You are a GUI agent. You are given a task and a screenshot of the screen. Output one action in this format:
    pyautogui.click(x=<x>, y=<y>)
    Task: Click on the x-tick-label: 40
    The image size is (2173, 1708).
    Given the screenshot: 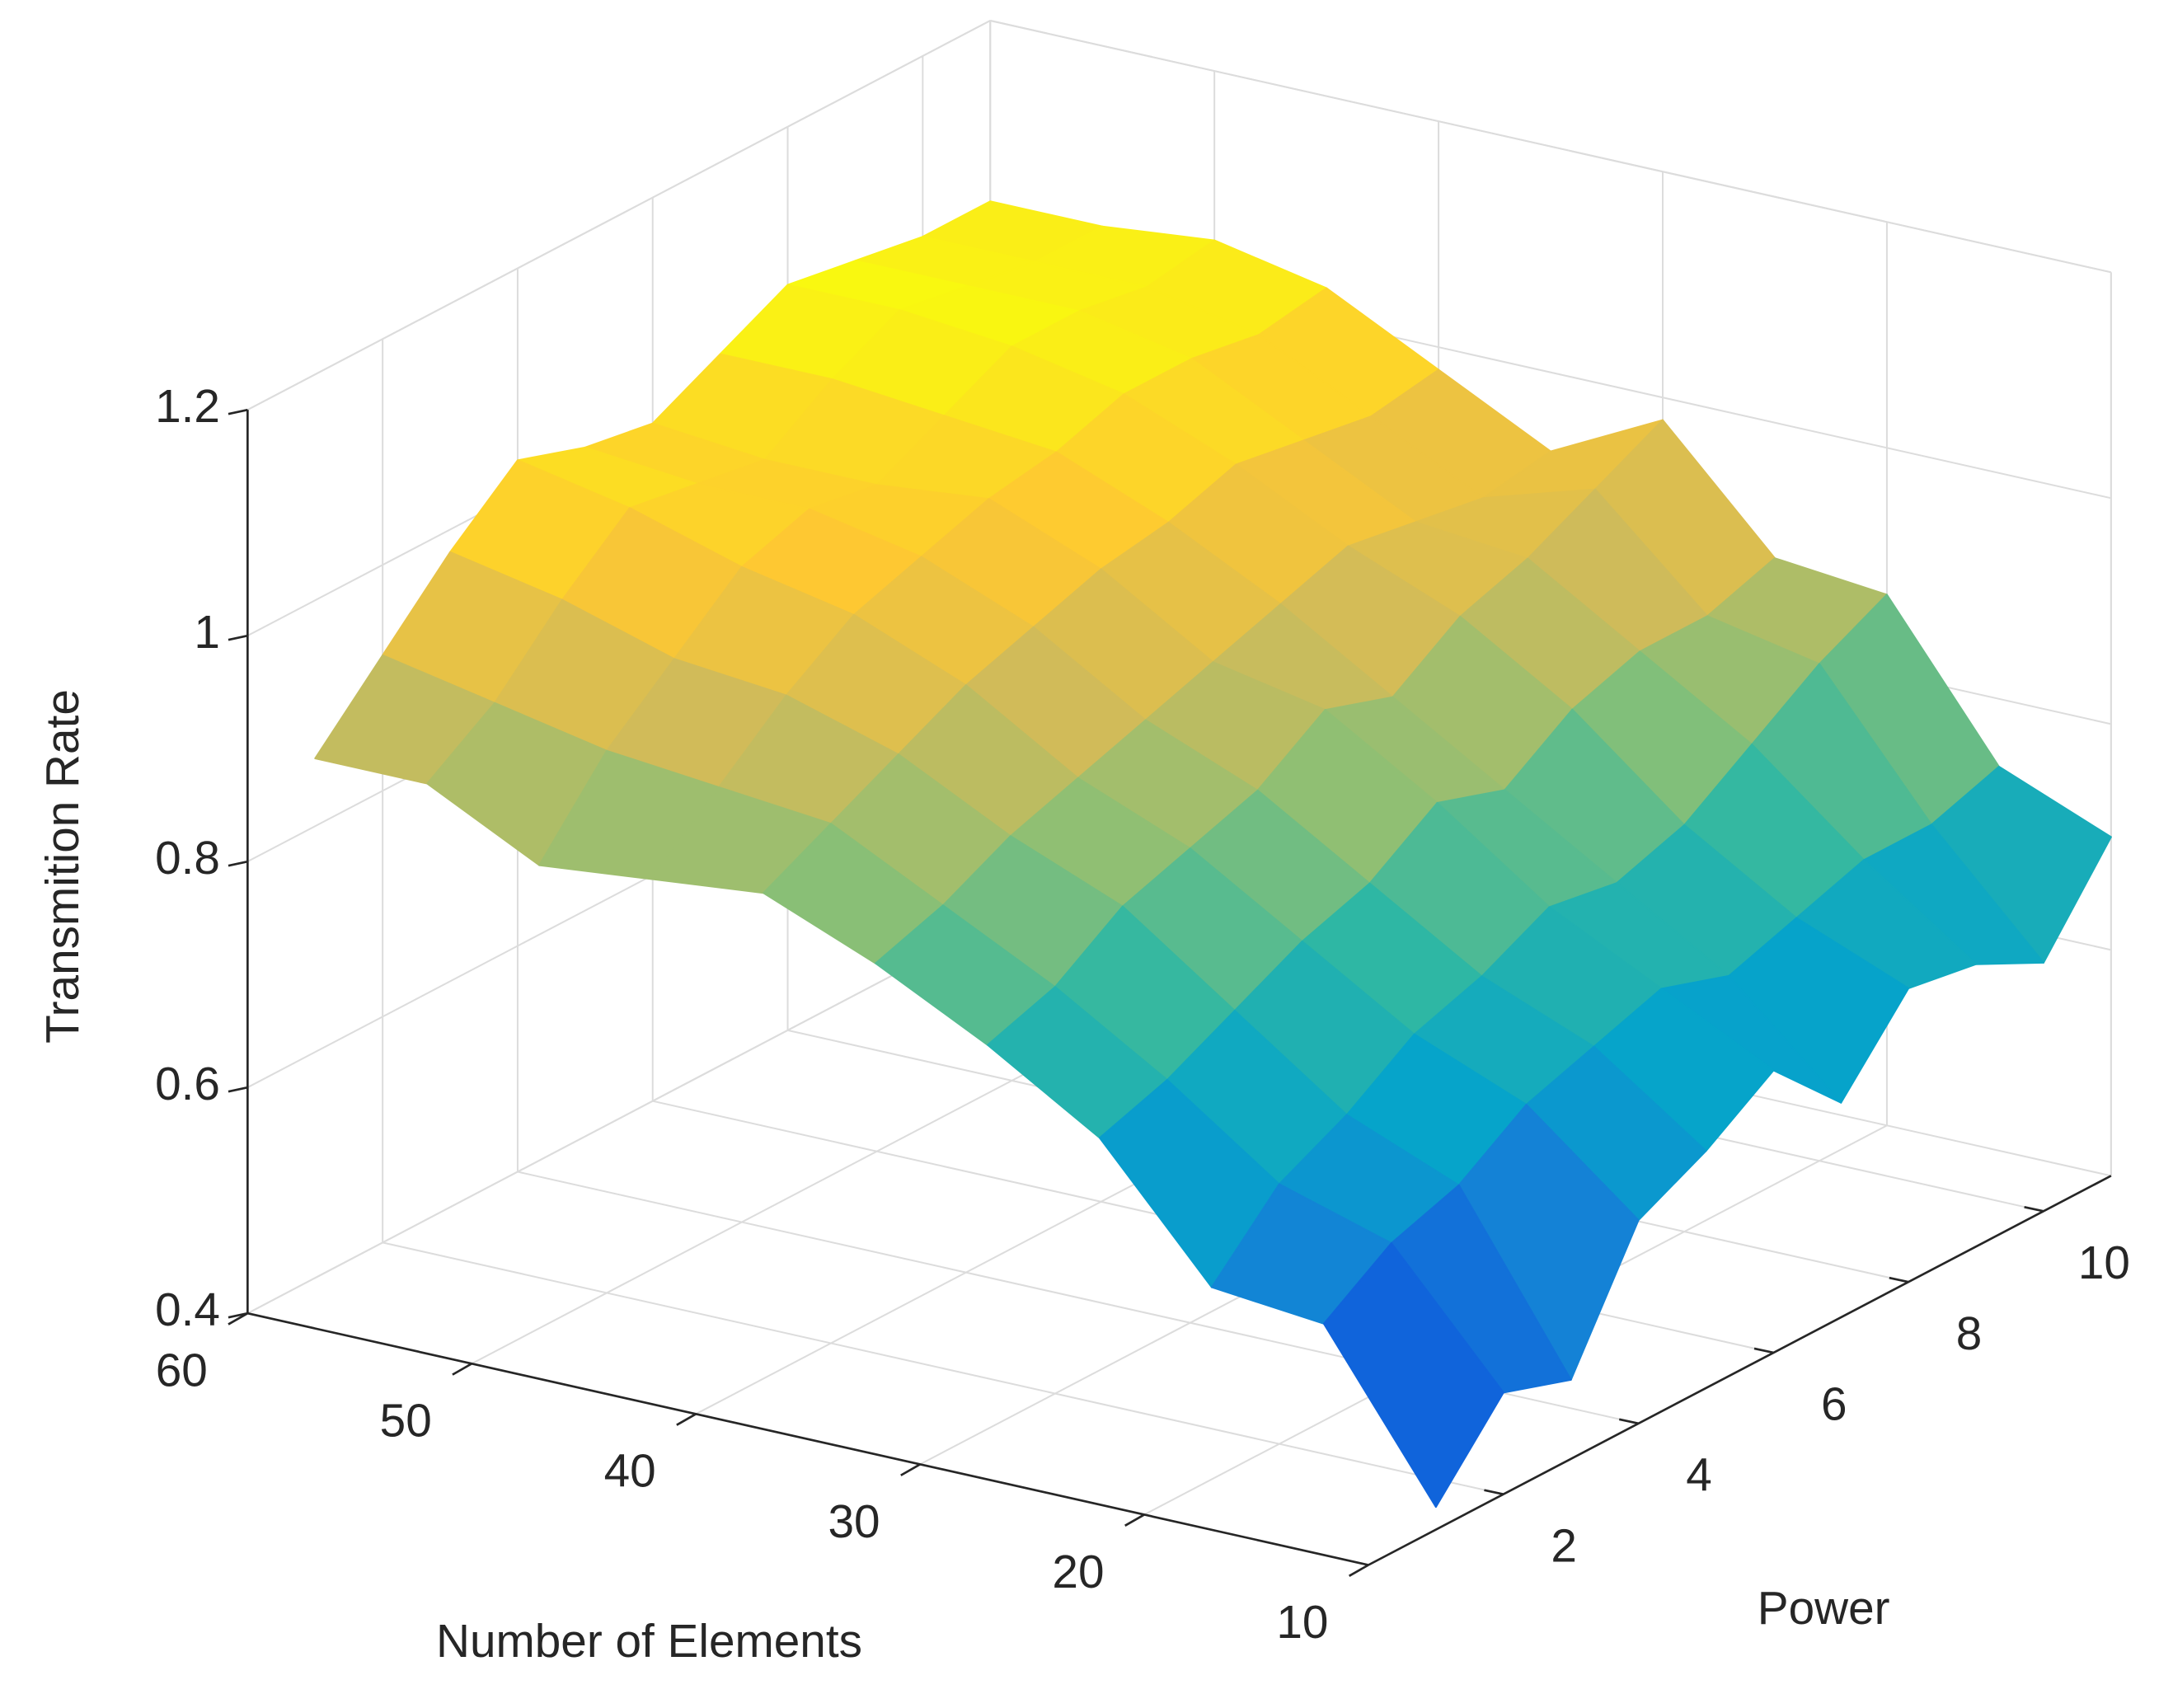 What is the action you would take?
    pyautogui.click(x=630, y=1472)
    